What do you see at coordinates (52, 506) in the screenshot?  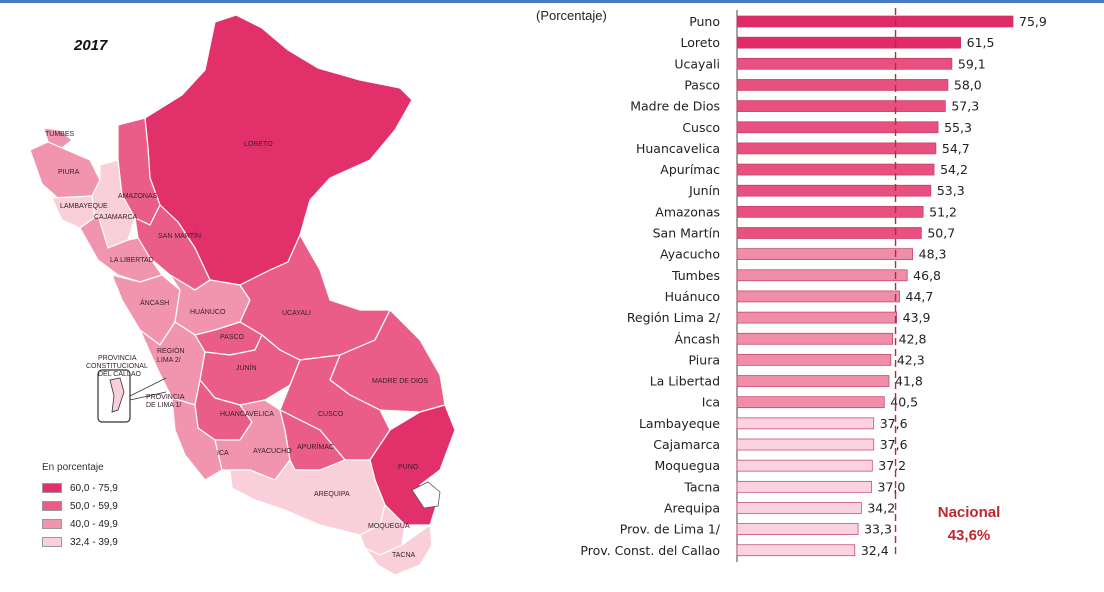 I see `legend-swatch` at bounding box center [52, 506].